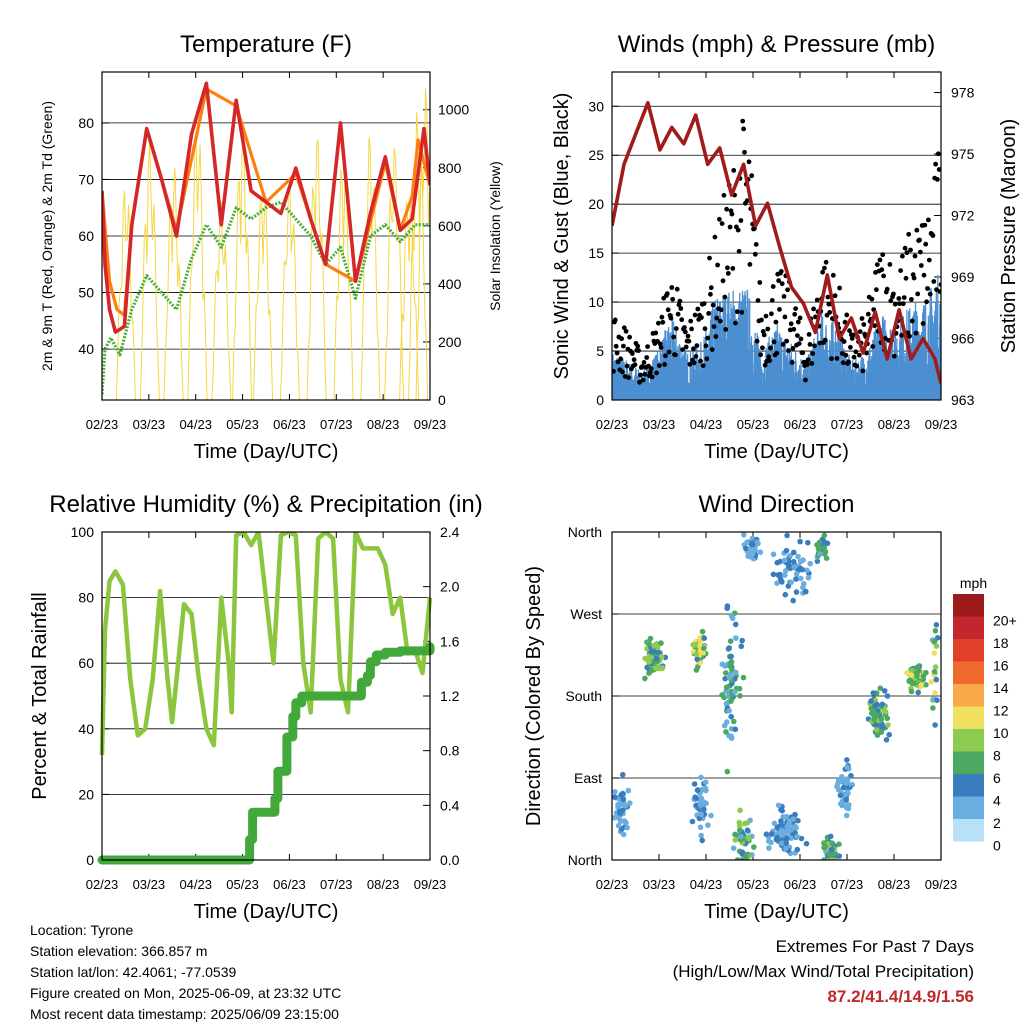  Describe the element at coordinates (266, 44) in the screenshot. I see `chart-title: Temperature (F)` at that location.